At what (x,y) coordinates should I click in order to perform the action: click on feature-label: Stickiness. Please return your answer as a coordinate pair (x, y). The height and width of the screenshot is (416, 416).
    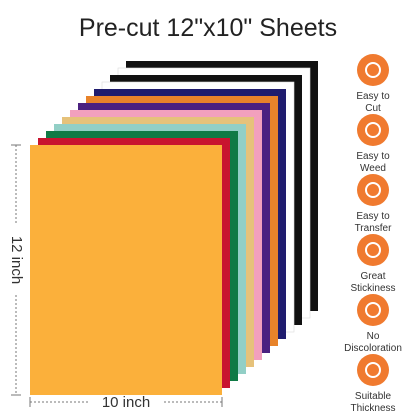
    Looking at the image, I should click on (372, 288).